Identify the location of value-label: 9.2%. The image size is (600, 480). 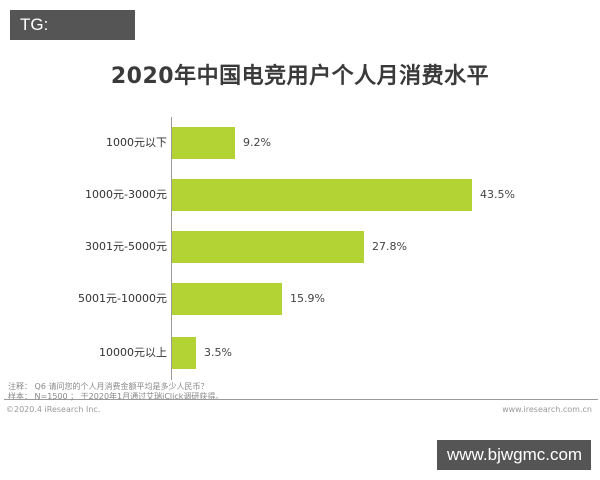
(257, 142).